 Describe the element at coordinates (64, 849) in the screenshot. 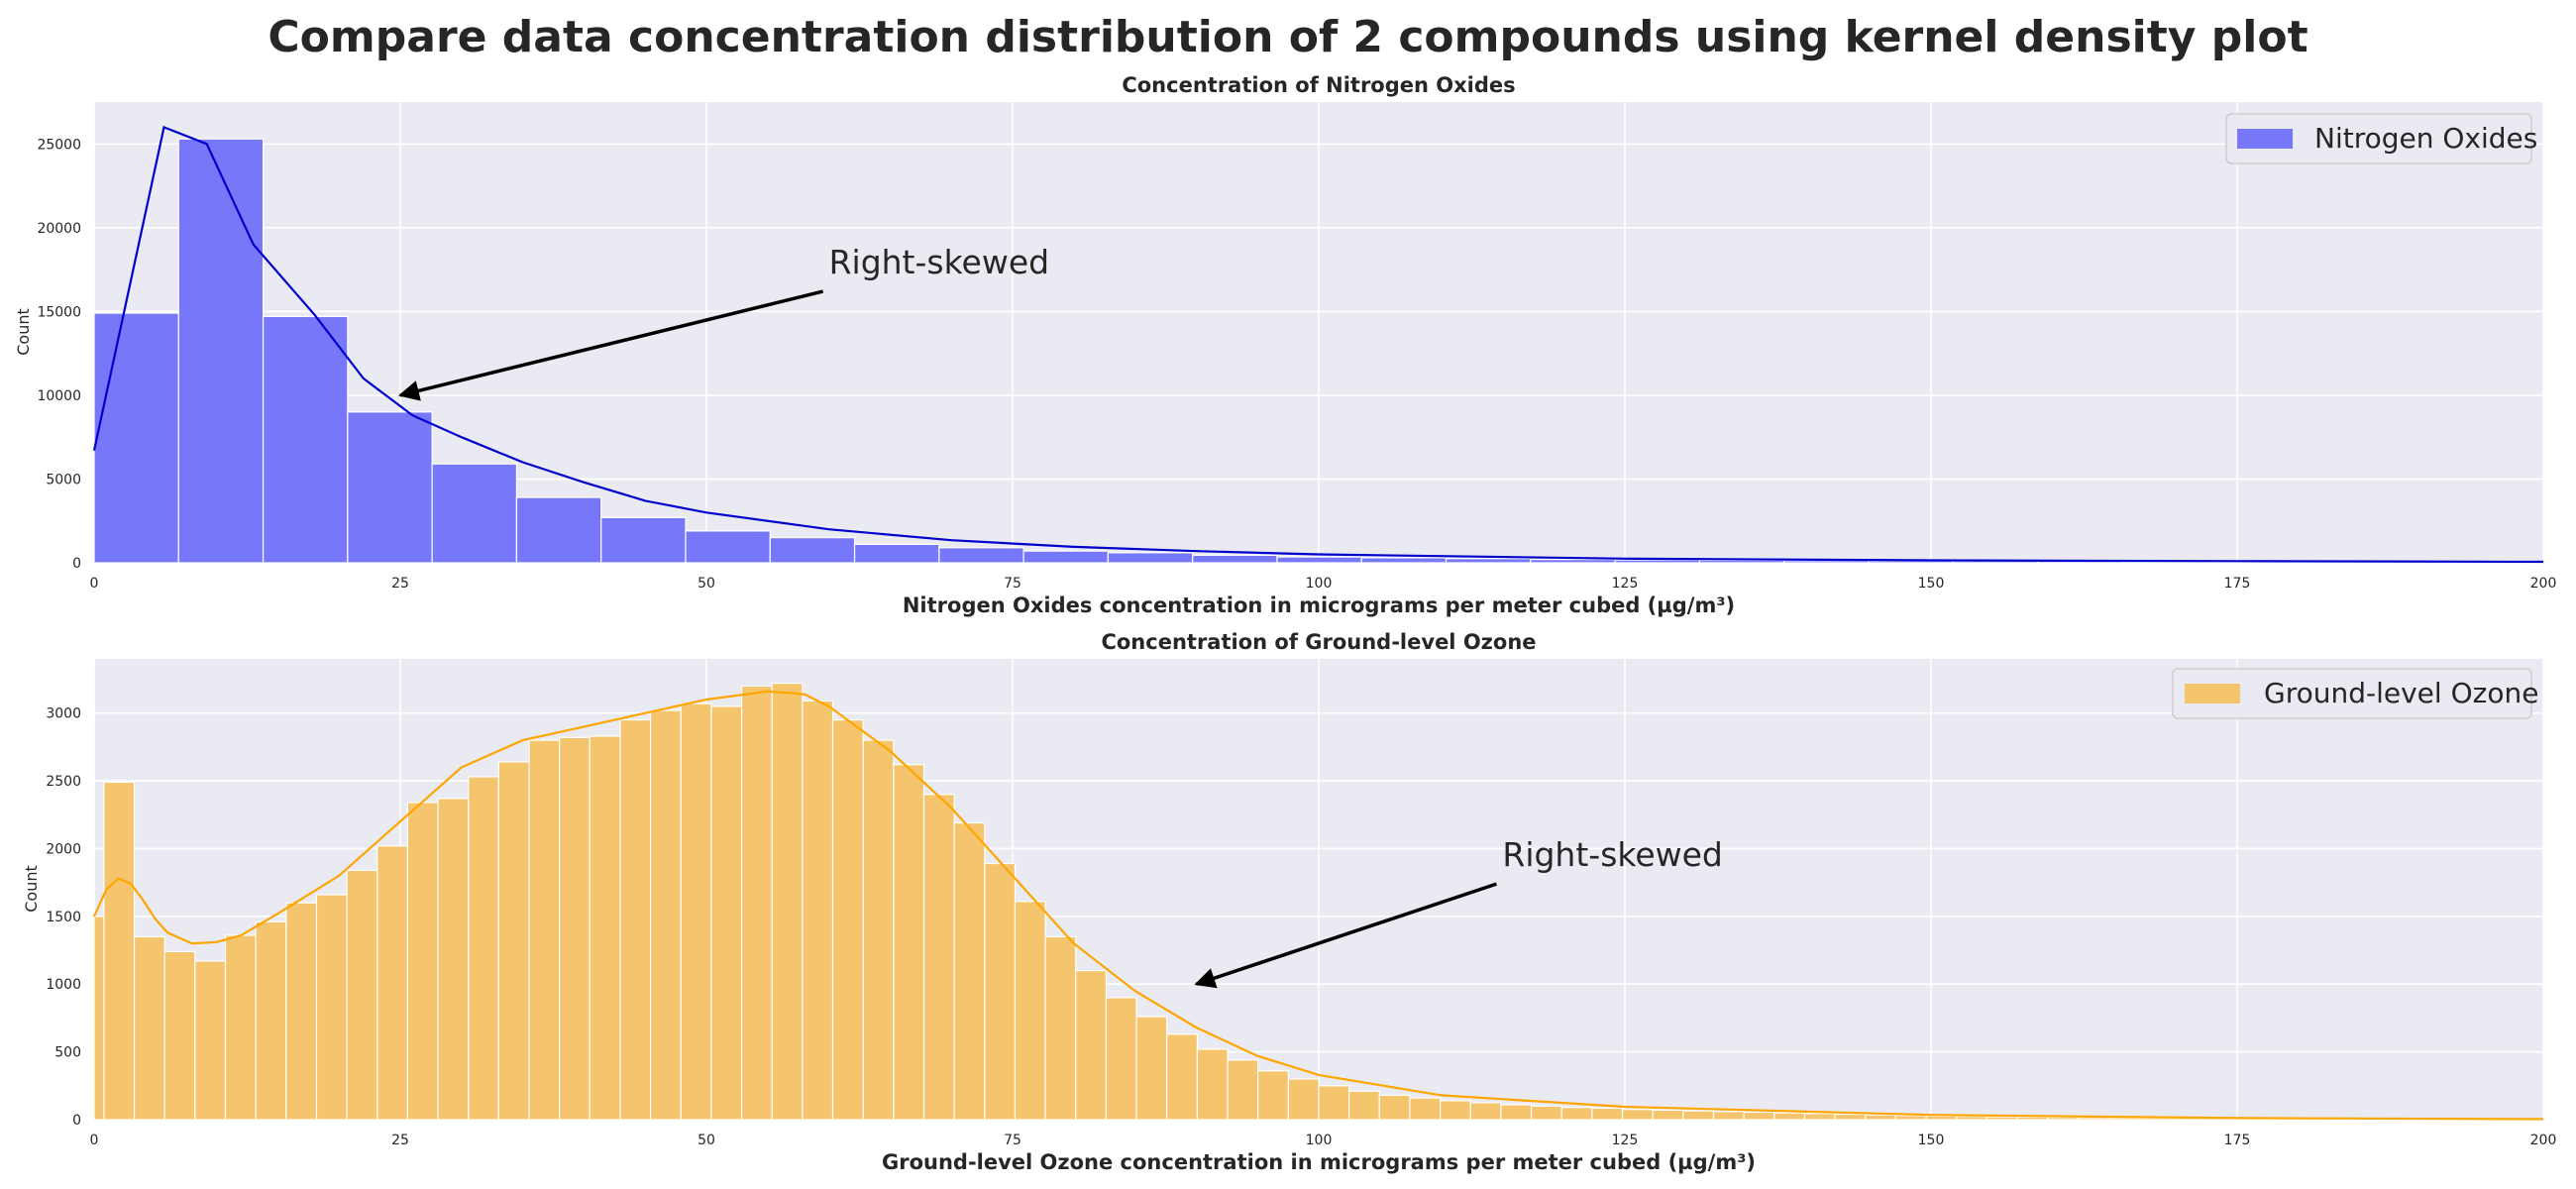

I see `y-tick-label: 2000` at that location.